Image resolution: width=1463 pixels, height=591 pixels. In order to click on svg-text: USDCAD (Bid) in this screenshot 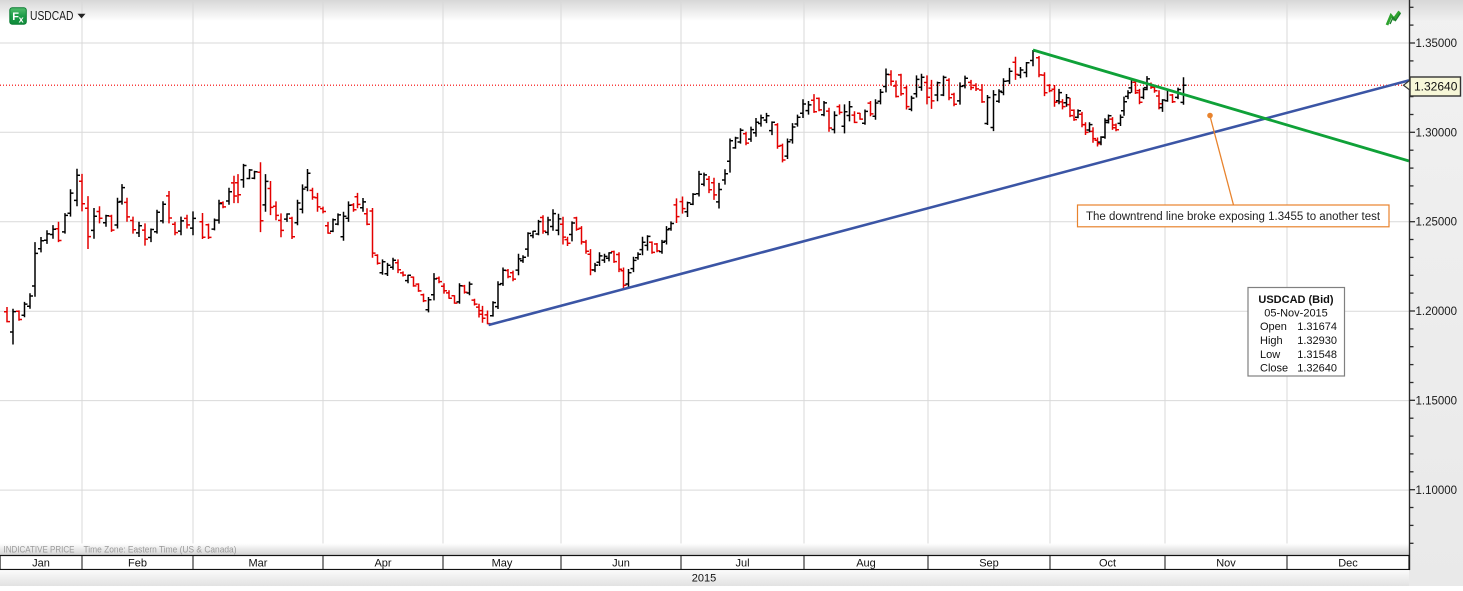, I will do `click(1295, 300)`.